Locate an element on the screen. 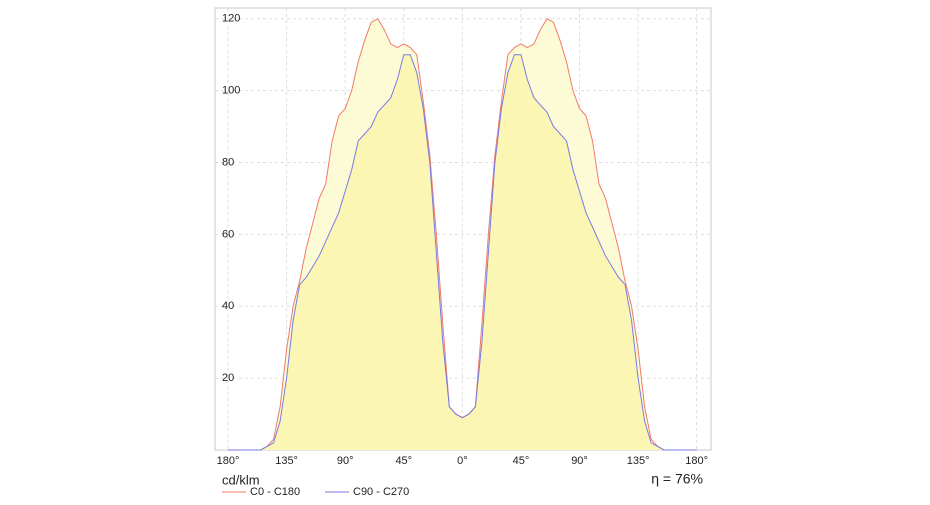  y-tick-label: 60 is located at coordinates (228, 234).